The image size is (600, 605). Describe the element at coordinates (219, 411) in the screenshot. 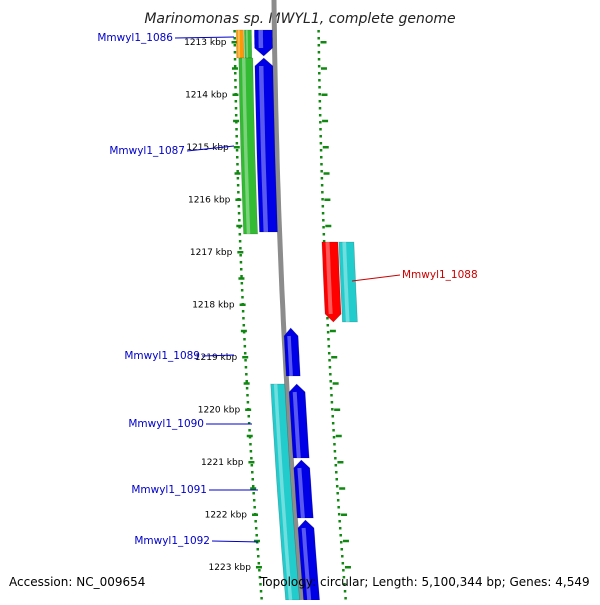

I see `kbp-tick-label: 1220 kbp` at that location.